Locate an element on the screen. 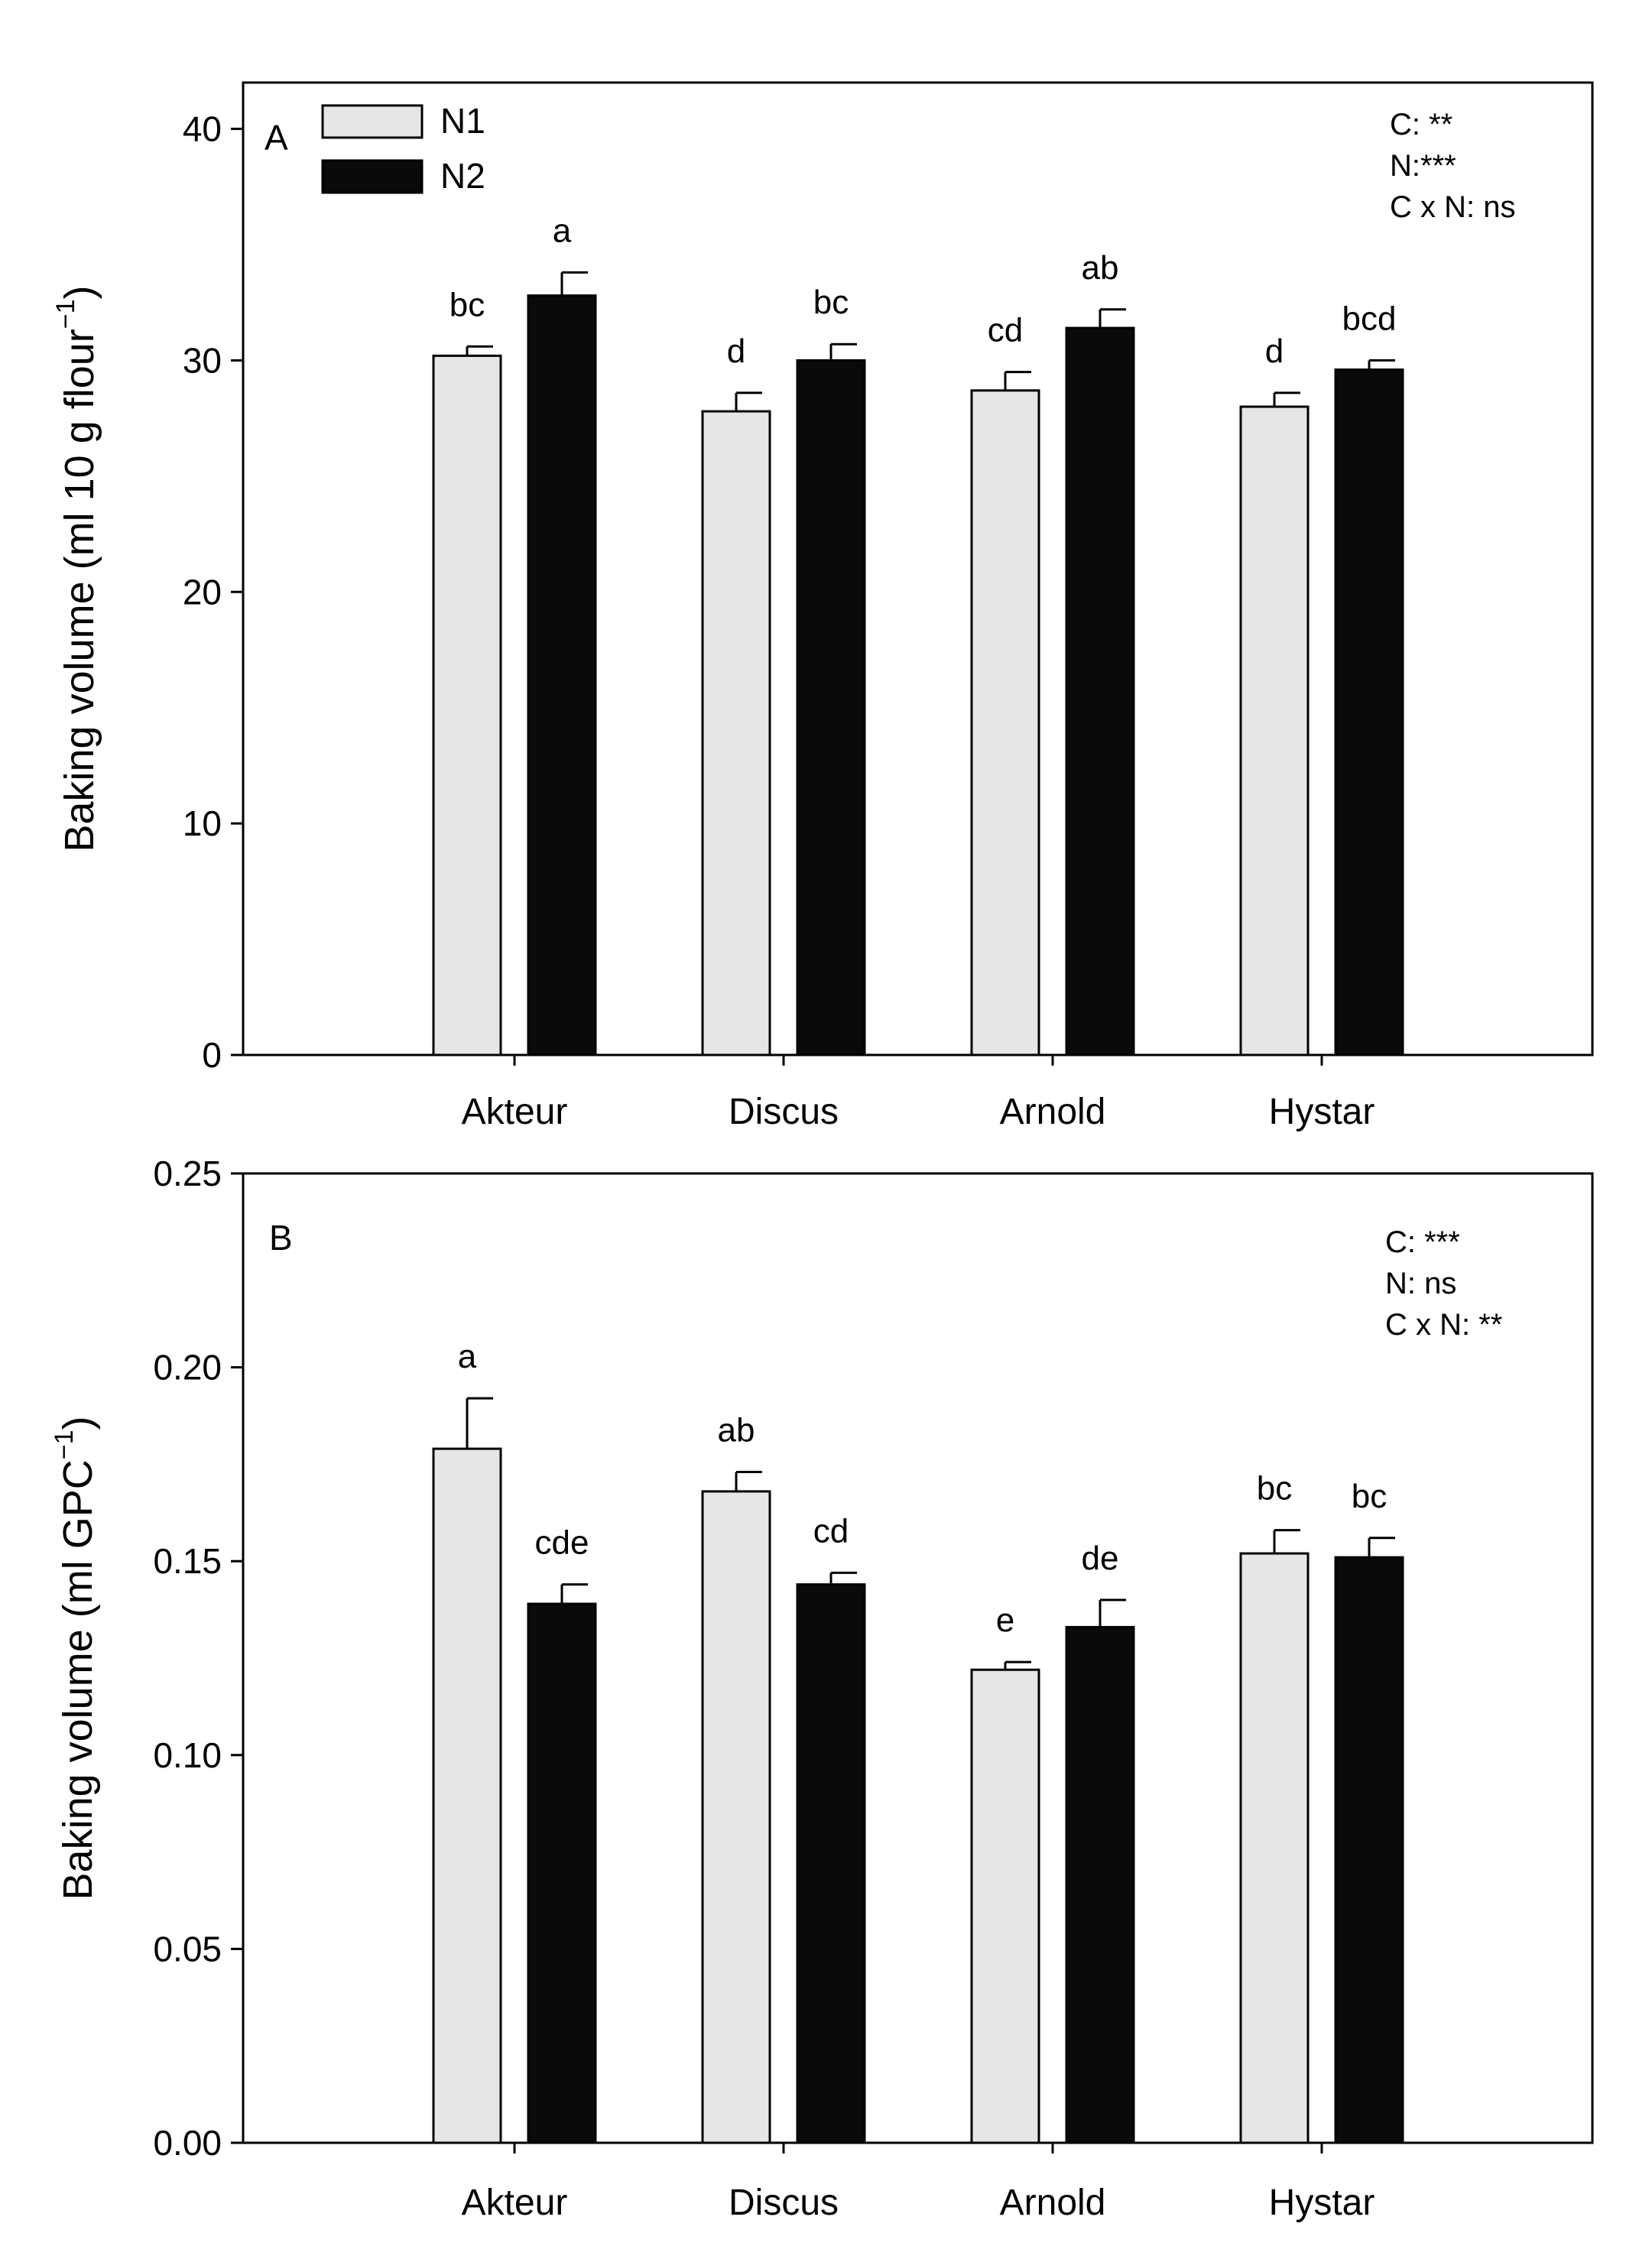  legend-label-n1: N1 is located at coordinates (462, 121).